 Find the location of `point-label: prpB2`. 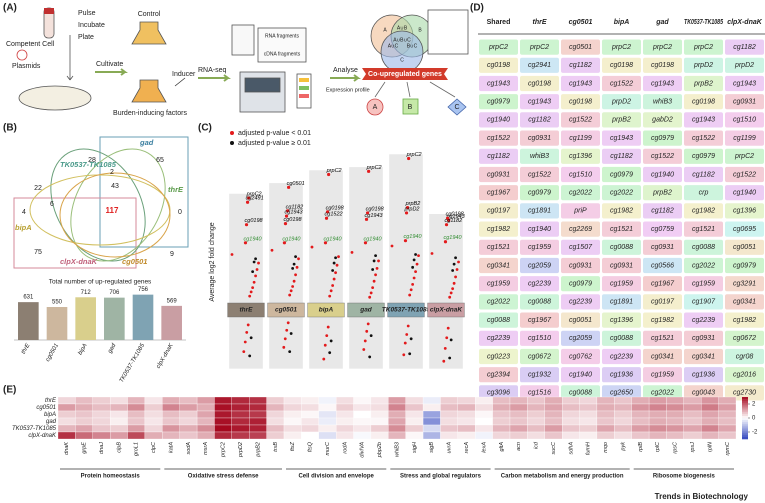

point-label: prpB2 is located at coordinates (413, 204).